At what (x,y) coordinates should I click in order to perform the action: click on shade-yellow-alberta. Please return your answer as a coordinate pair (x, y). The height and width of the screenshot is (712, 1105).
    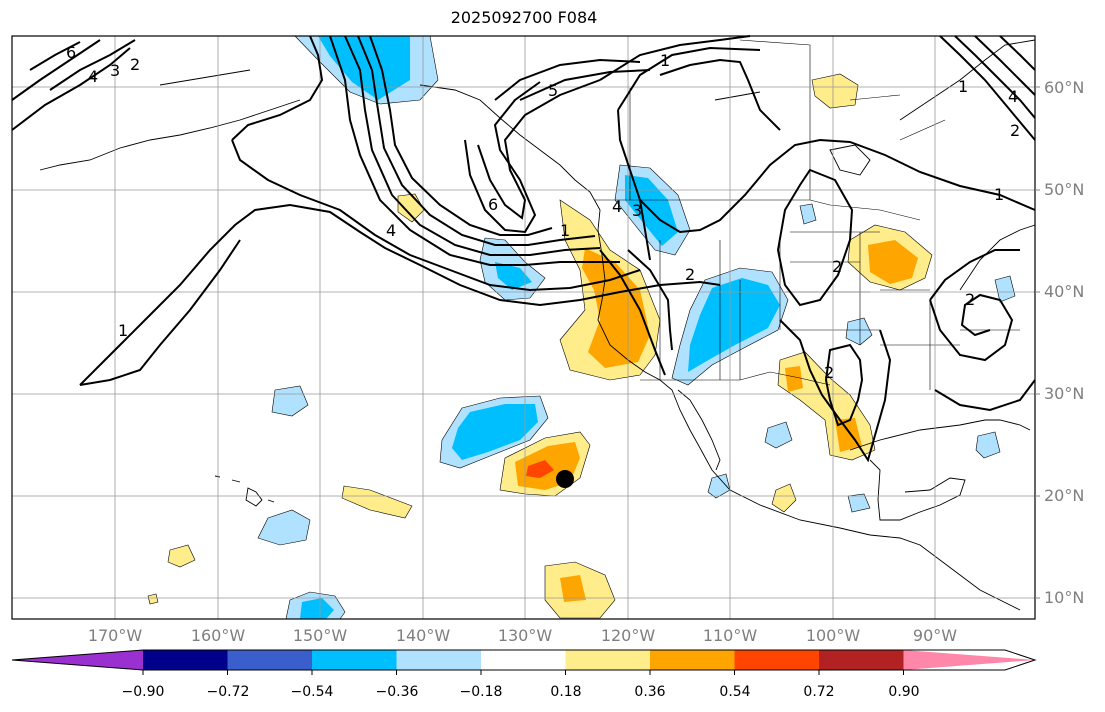
    Looking at the image, I should click on (835, 91).